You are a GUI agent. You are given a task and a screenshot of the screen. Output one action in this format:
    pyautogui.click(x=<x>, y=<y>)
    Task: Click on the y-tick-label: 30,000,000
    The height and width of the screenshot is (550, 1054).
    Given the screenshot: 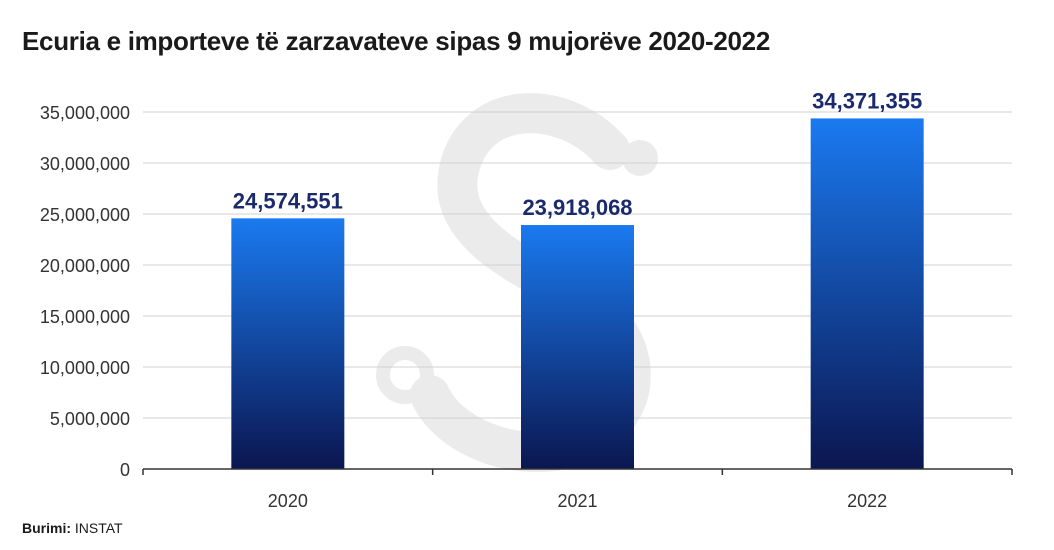 What is the action you would take?
    pyautogui.click(x=85, y=164)
    